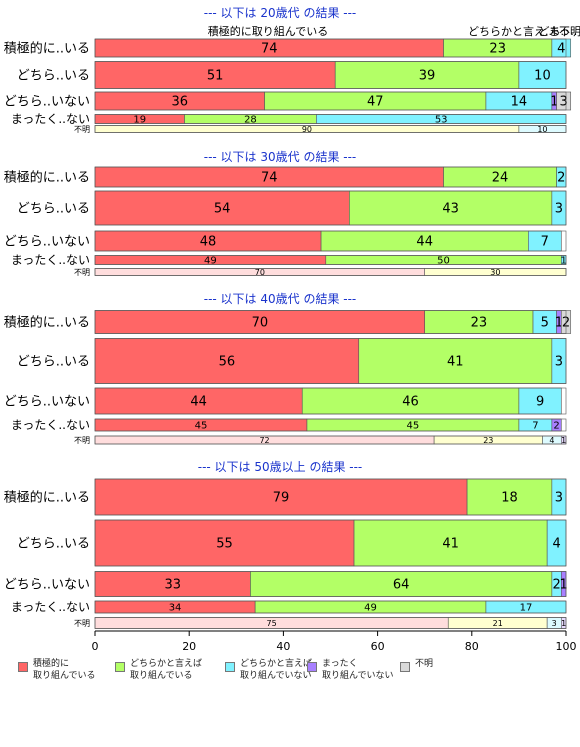  Describe the element at coordinates (358, 670) in the screenshot. I see `legend-label: まったく 取り組んでいない` at that location.